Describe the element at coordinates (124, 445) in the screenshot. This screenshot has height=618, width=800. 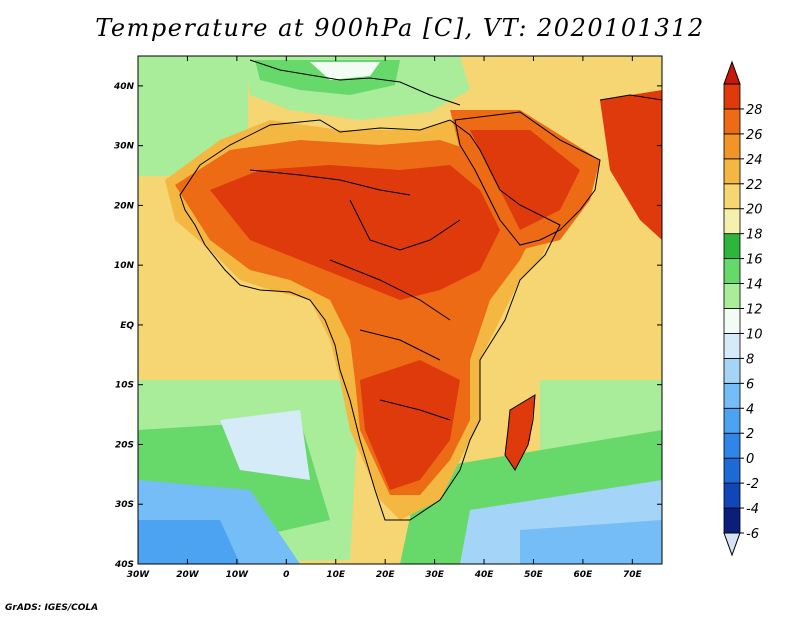
I see `lat-tick-label: 20S` at that location.